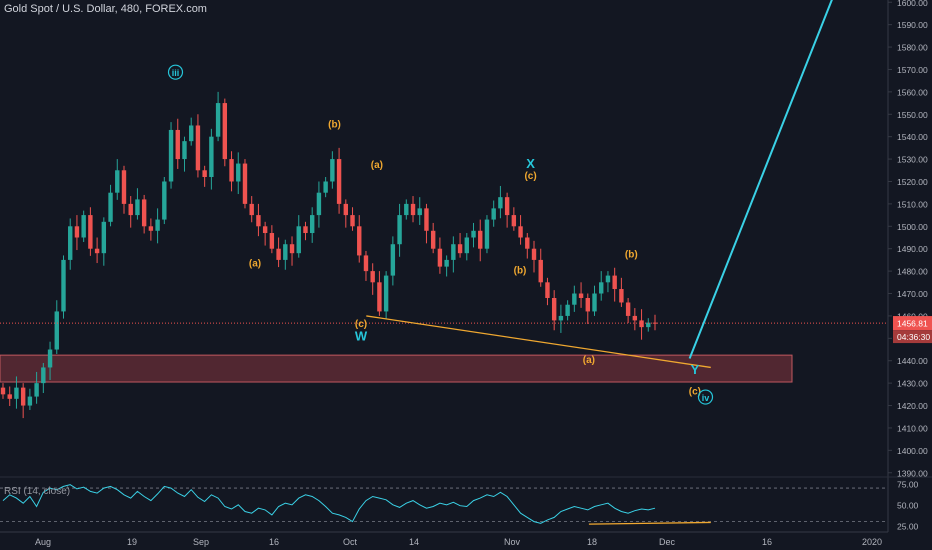  Describe the element at coordinates (912, 137) in the screenshot. I see `y-tick-label: 1540.00` at that location.